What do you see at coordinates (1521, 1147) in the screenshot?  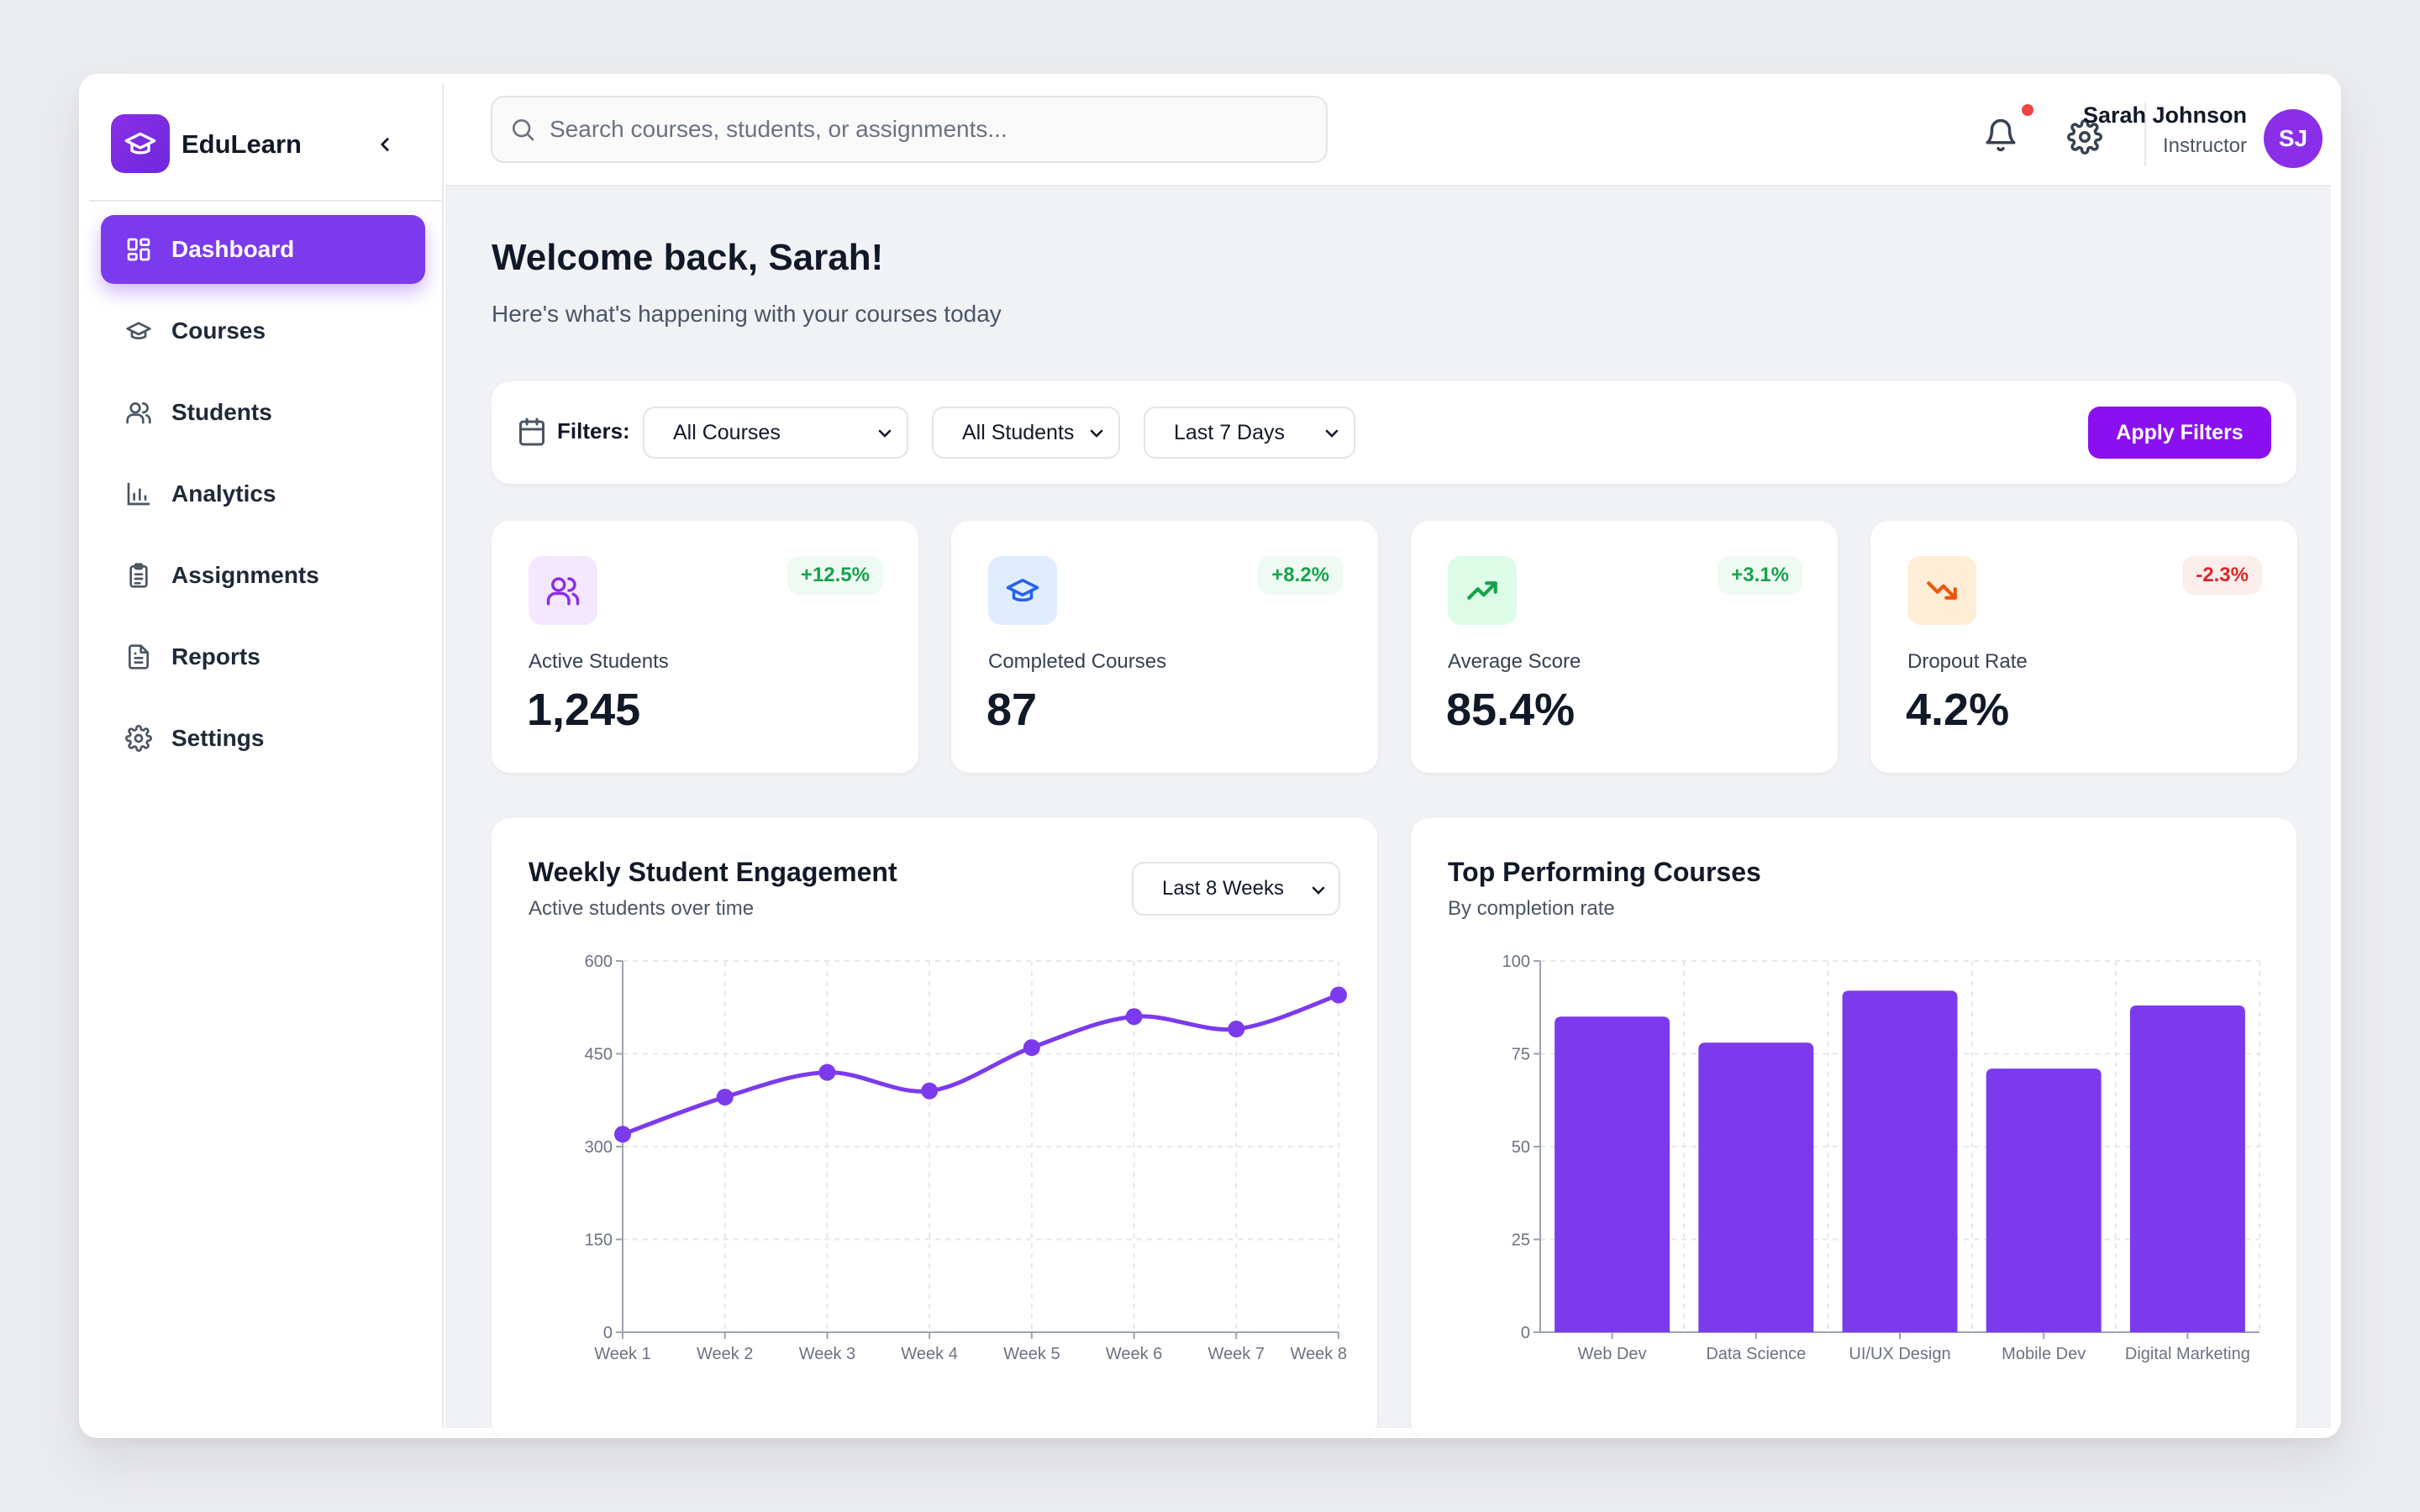 I see `y-tick-label: 50` at bounding box center [1521, 1147].